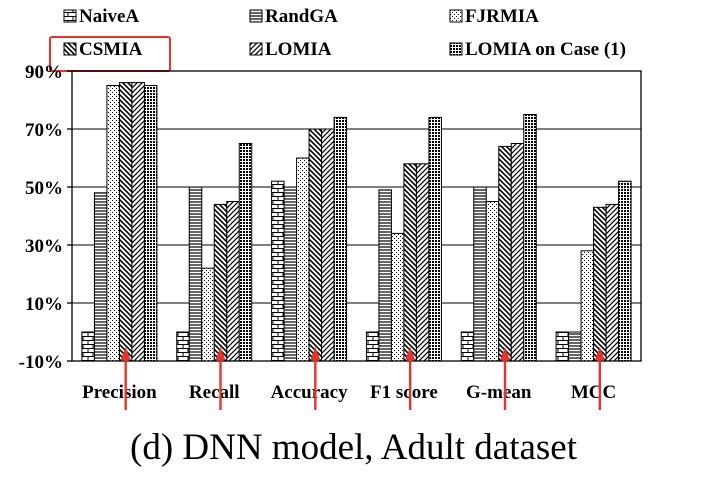 The height and width of the screenshot is (493, 707). Describe the element at coordinates (397, 297) in the screenshot. I see `bar-fjrmia-f1-score` at that location.